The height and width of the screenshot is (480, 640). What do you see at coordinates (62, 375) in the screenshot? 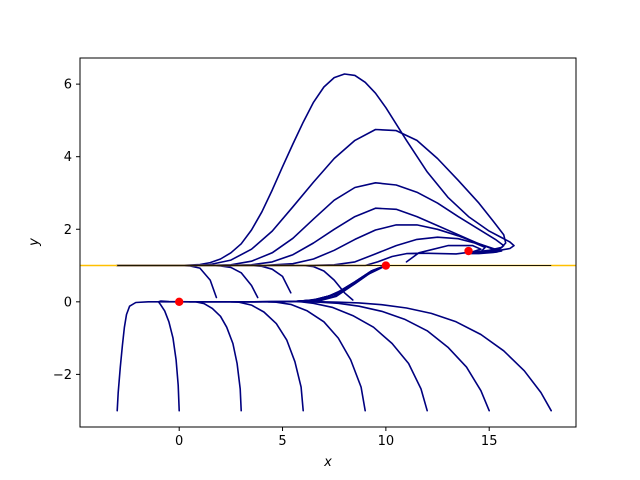
I see `y-tick-label: −2` at bounding box center [62, 375].